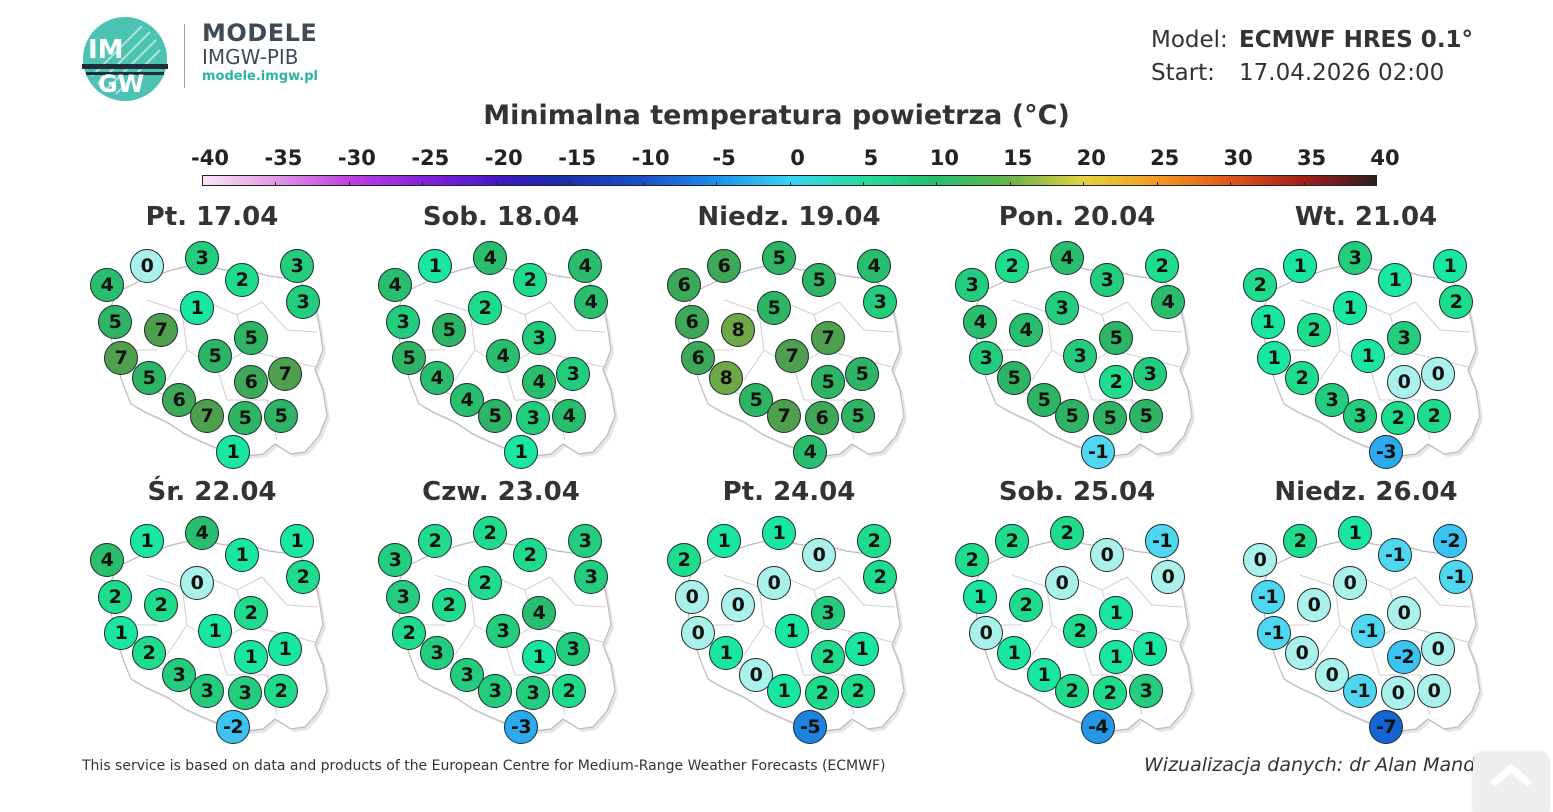  Describe the element at coordinates (1074, 355) in the screenshot. I see `poland-map: 2 4 3 3 2 3 4 4 4 5 3 3 2 3 5 5 5 5 5 -1` at that location.